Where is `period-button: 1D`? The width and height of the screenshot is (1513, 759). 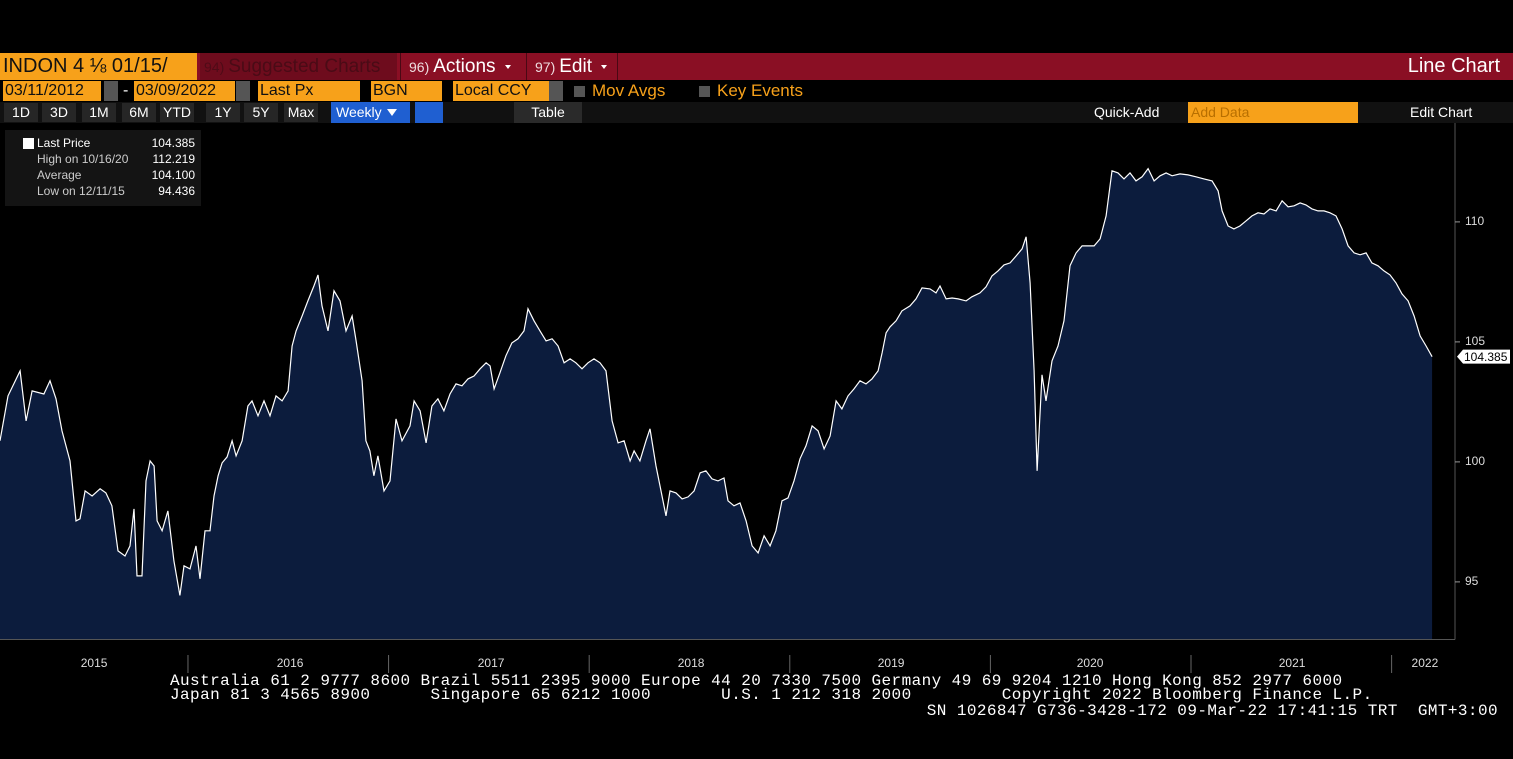 period-button: 1D is located at coordinates (21, 112).